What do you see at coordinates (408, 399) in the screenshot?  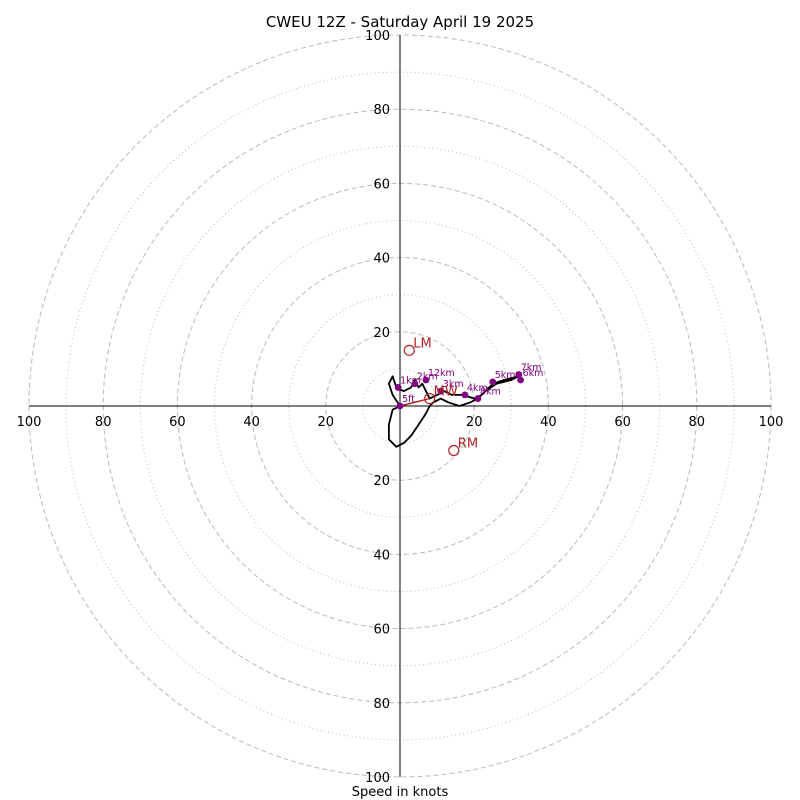 I see `height-marker-label: 5ft` at bounding box center [408, 399].